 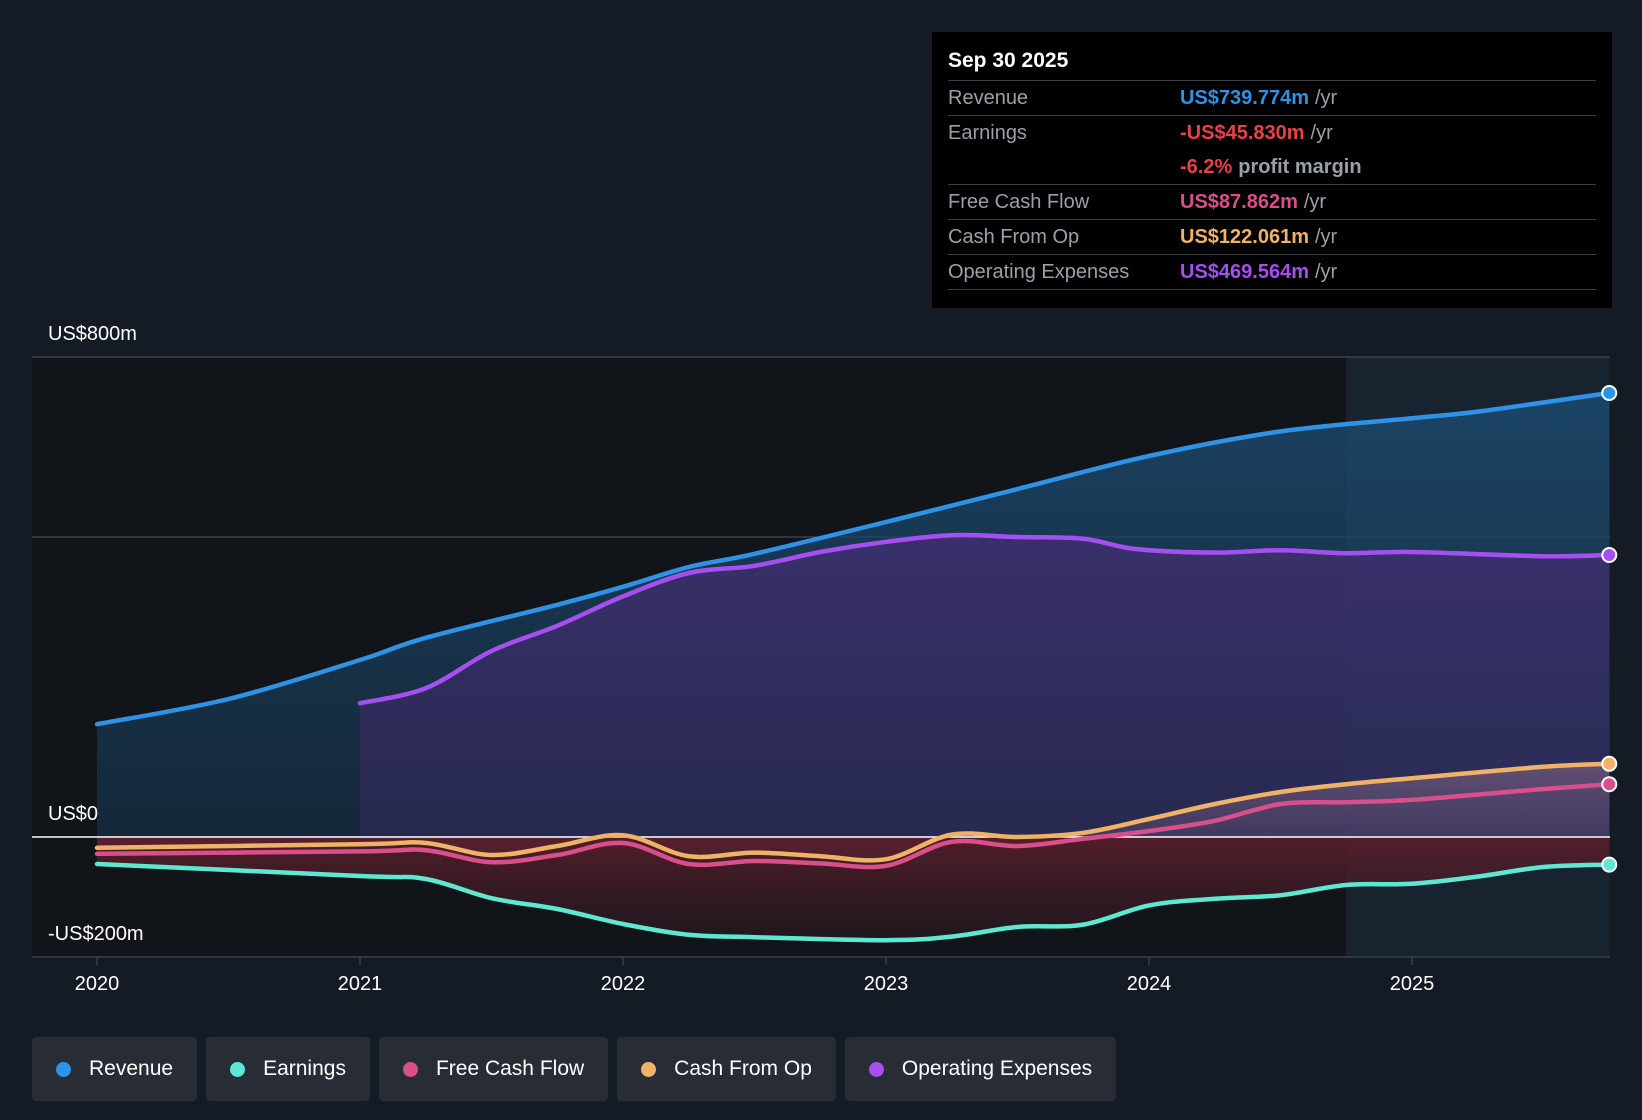 I want to click on y-label-top: US$800m, so click(x=92, y=334).